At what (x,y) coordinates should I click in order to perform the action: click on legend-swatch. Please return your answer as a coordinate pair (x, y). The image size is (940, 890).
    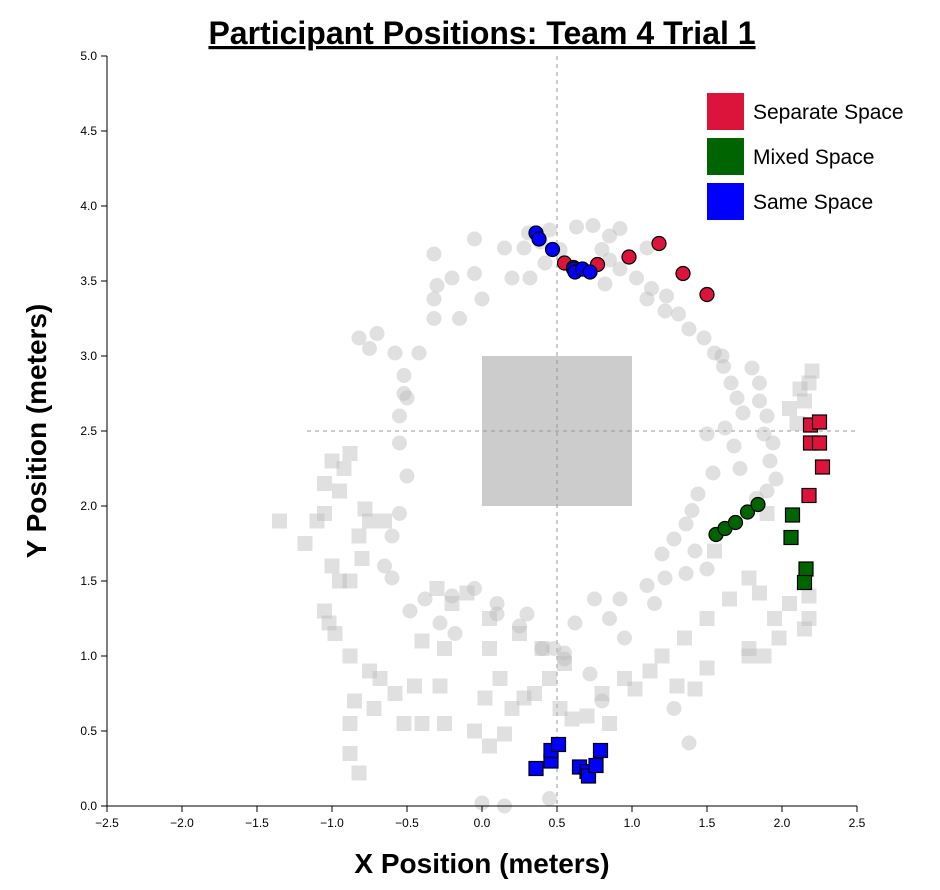
    Looking at the image, I should click on (725, 111).